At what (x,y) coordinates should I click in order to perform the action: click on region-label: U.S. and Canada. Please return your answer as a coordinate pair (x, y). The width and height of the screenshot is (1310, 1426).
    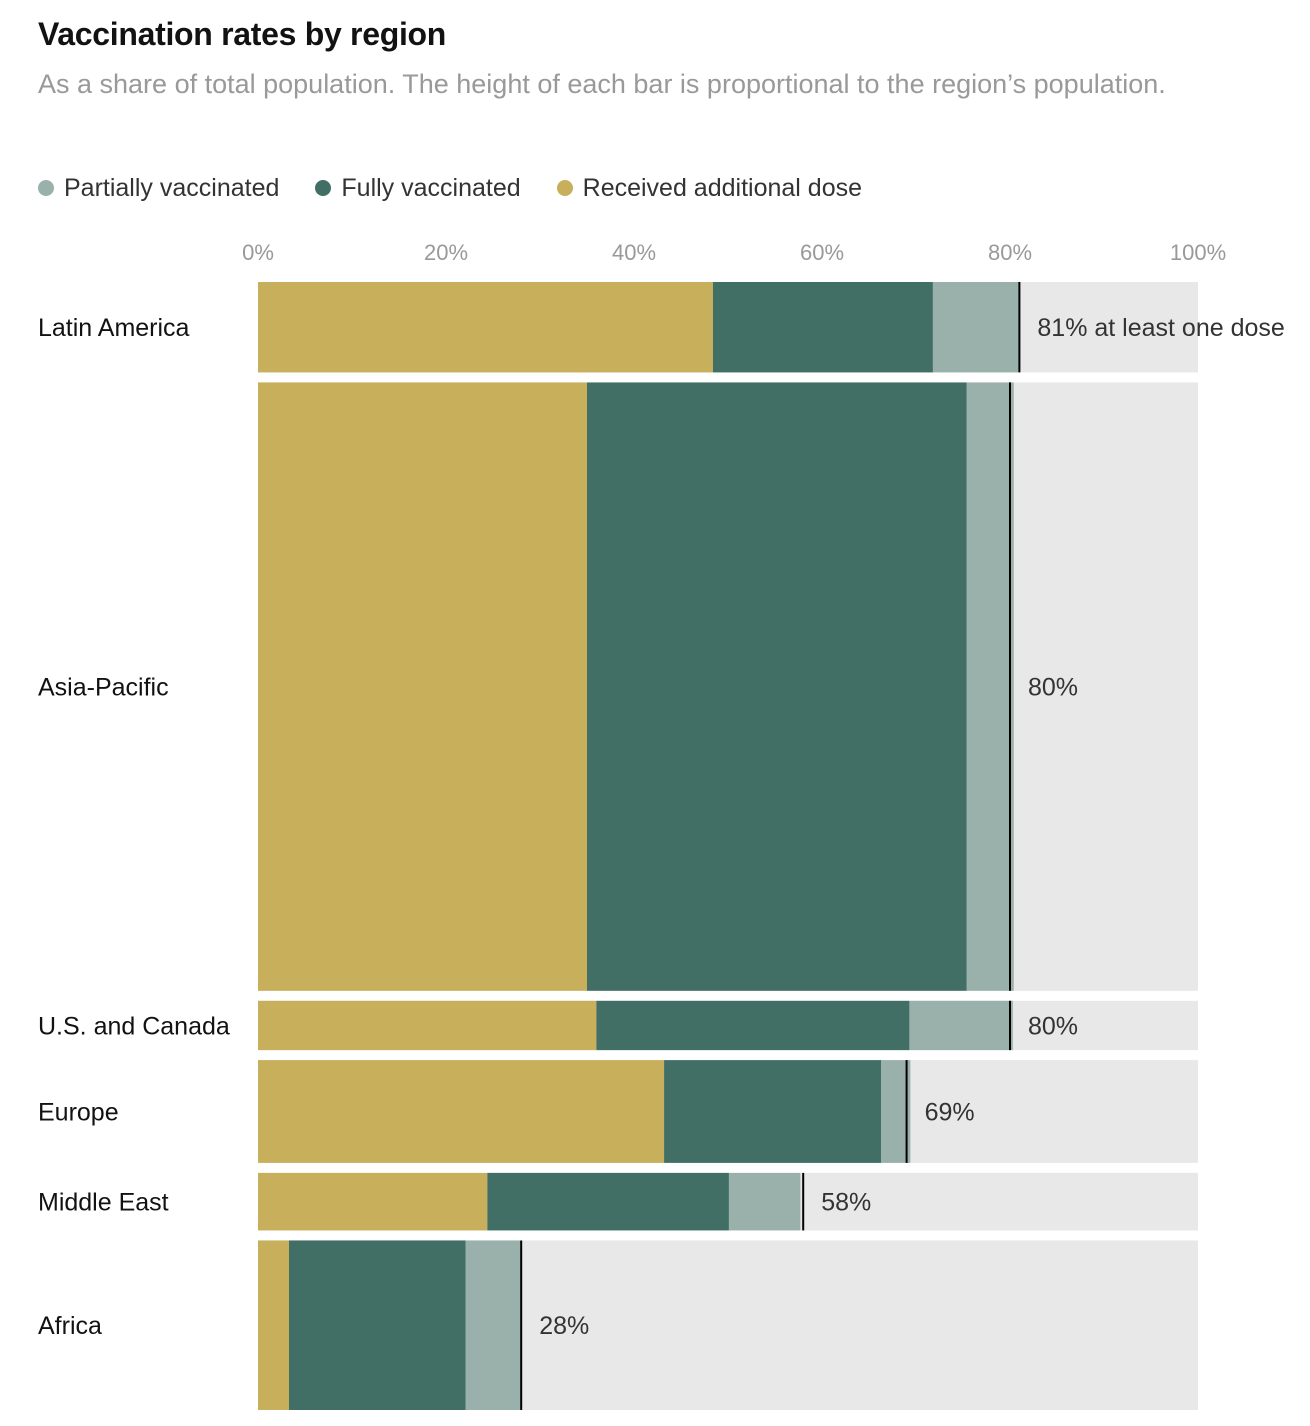
    Looking at the image, I should click on (134, 1026).